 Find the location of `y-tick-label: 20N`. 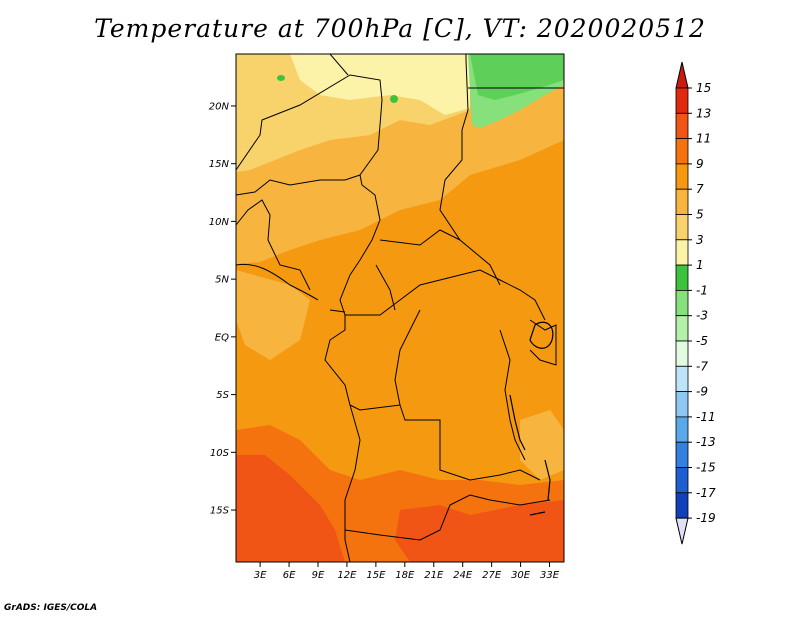

y-tick-label: 20N is located at coordinates (219, 106).